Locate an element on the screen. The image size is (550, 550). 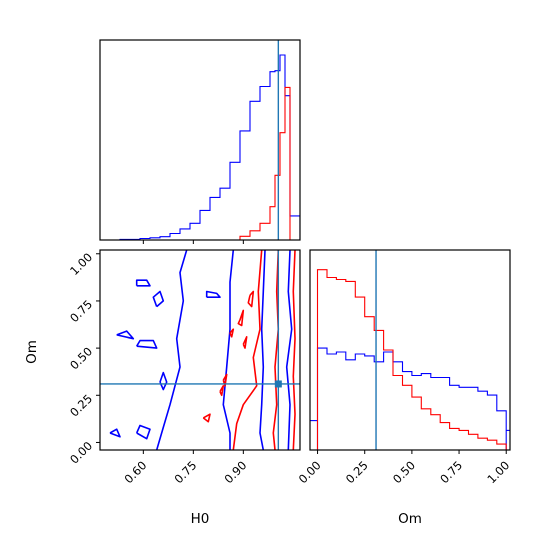
contour-panel-plot-area is located at coordinates (200, 350).